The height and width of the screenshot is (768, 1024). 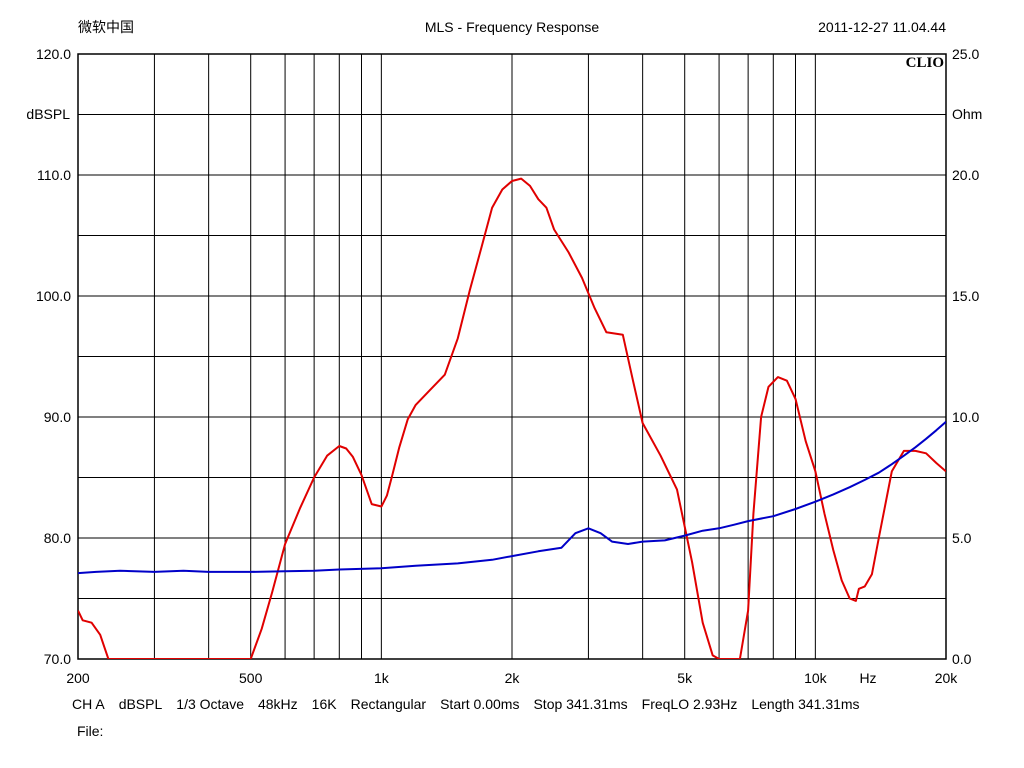 I want to click on y-tick-label: 90.0, so click(x=57, y=417).